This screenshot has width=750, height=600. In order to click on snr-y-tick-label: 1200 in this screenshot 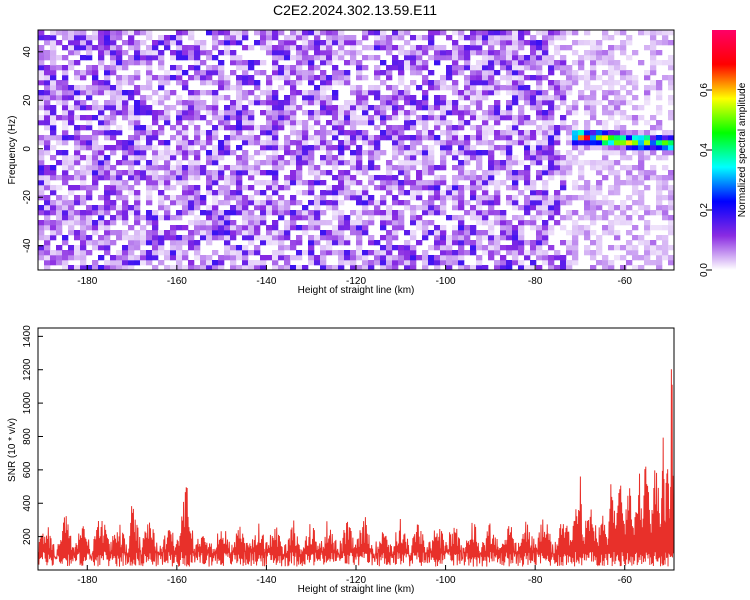, I will do `click(27, 369)`.